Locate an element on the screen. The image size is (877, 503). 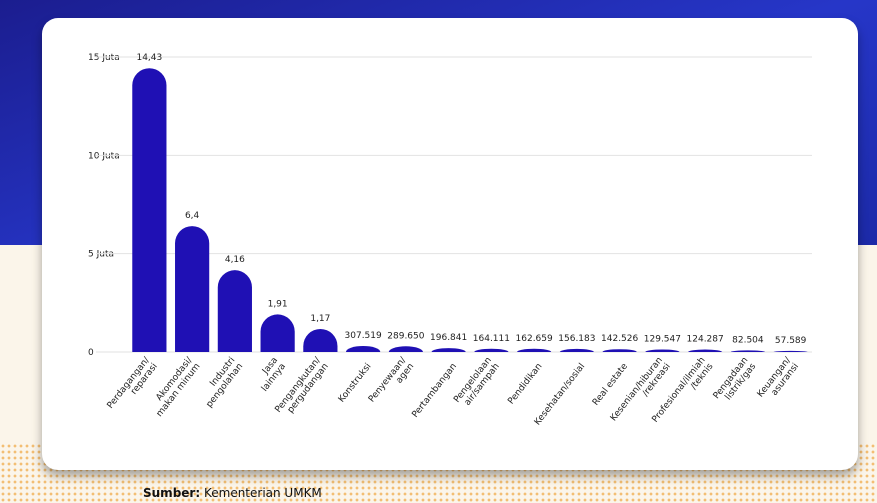
value-label: 82.504 is located at coordinates (748, 340).